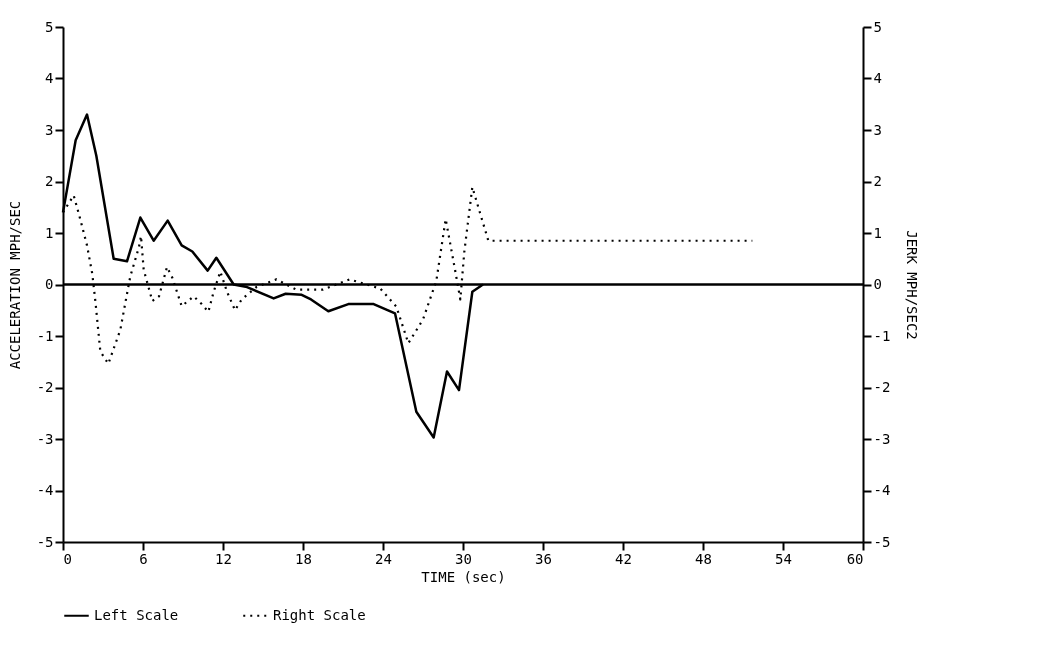 The width and height of the screenshot is (1037, 660). What do you see at coordinates (49, 26) in the screenshot?
I see `y-tick-label: 5` at bounding box center [49, 26].